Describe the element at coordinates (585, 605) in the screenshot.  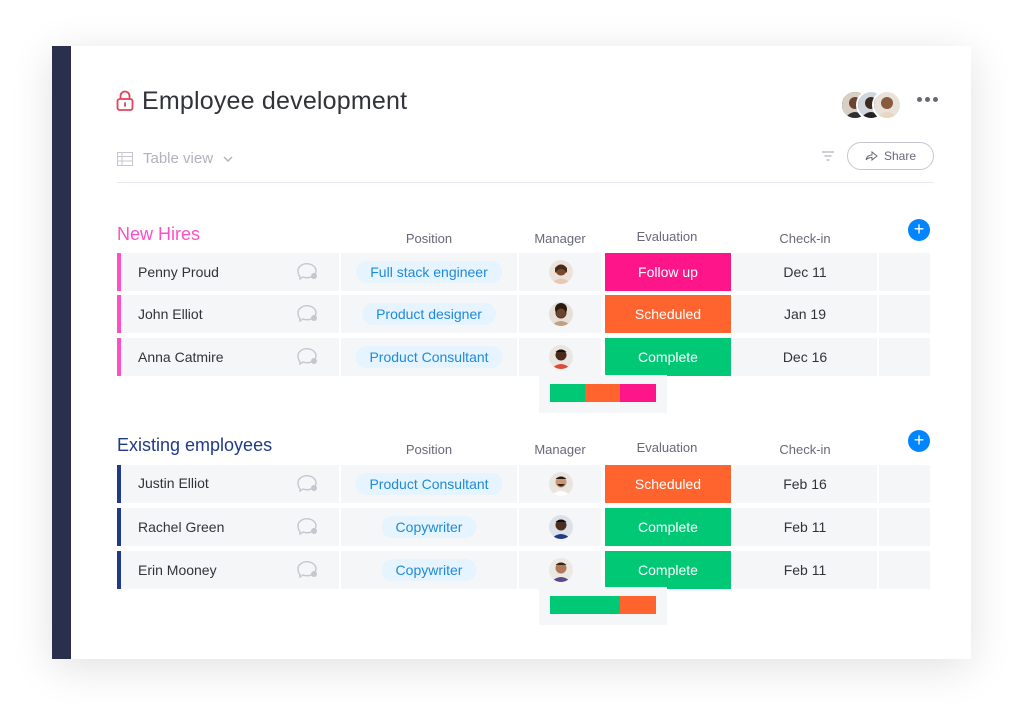
I see `summary-segment-complete` at that location.